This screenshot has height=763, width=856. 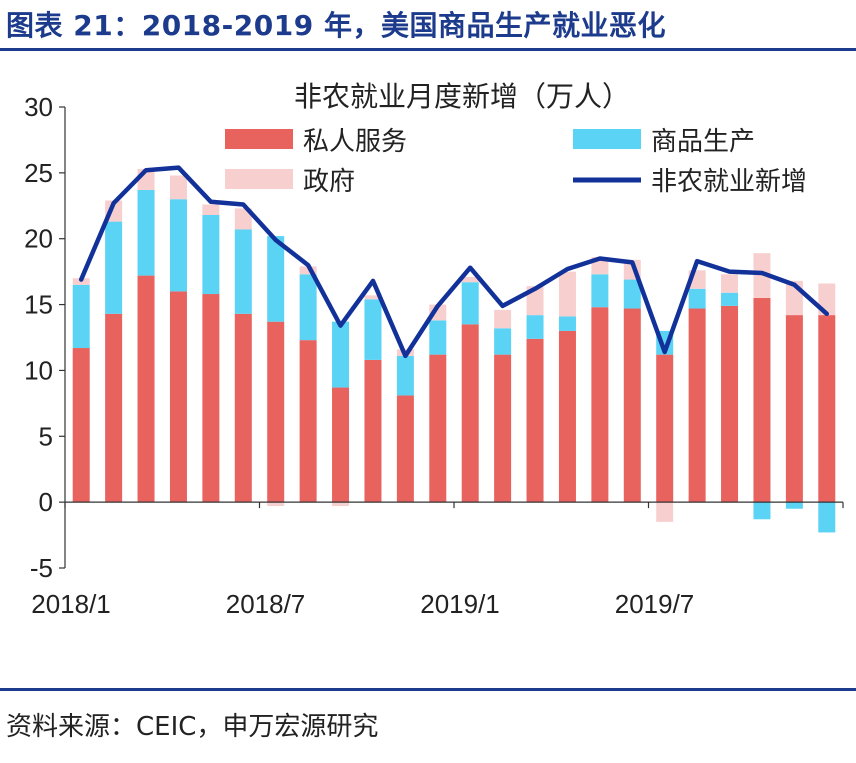 What do you see at coordinates (428, 49) in the screenshot?
I see `header-divider` at bounding box center [428, 49].